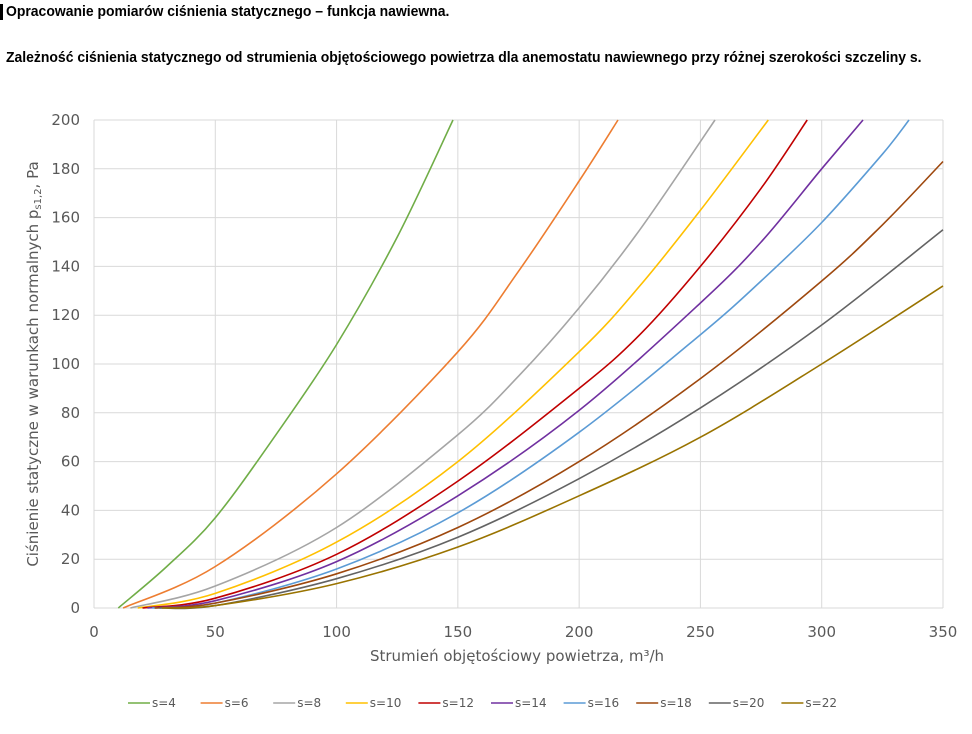  Describe the element at coordinates (458, 703) in the screenshot. I see `legend-label: s=12` at that location.